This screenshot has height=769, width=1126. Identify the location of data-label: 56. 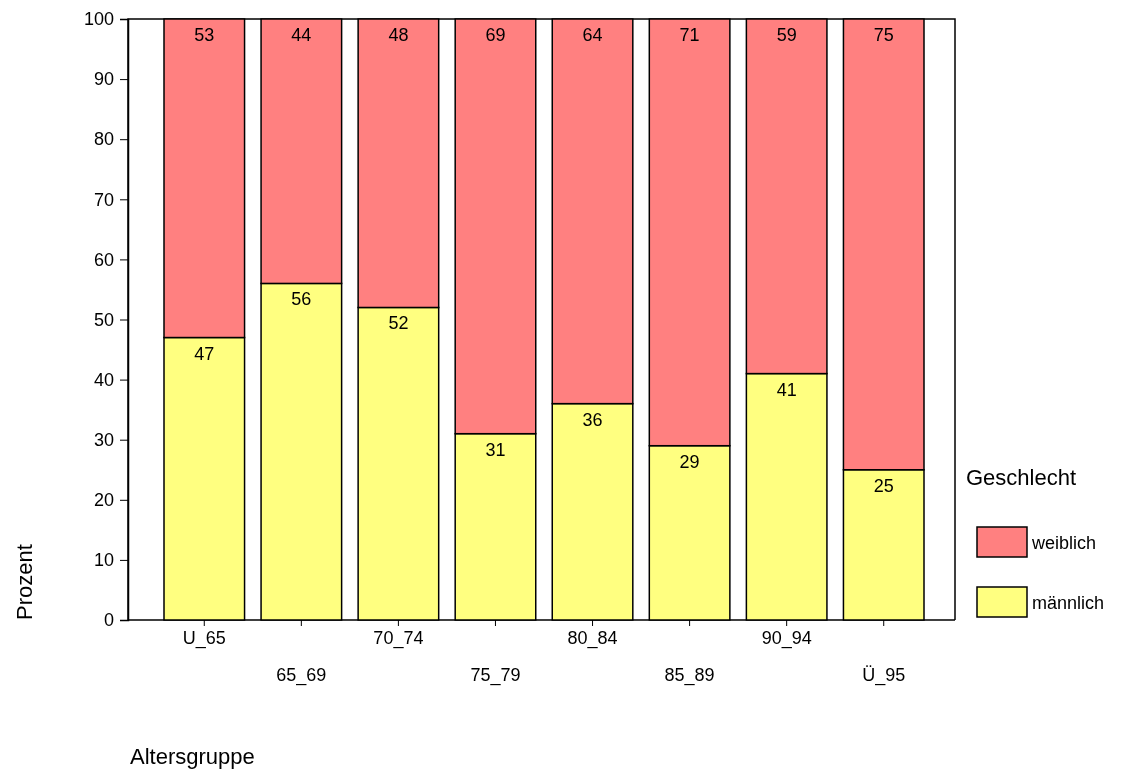
(301, 299).